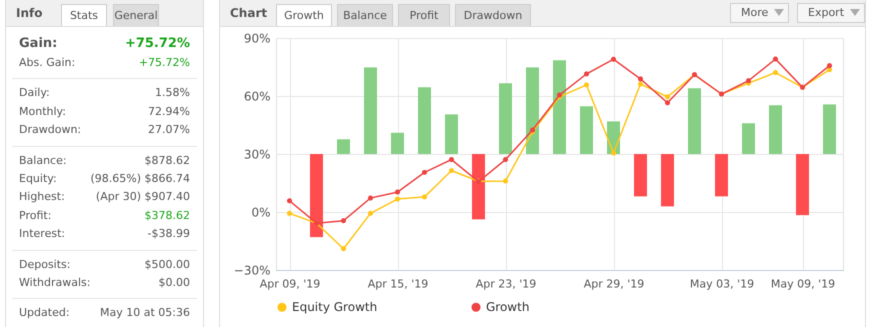 The image size is (870, 327). What do you see at coordinates (38, 178) in the screenshot?
I see `text: Equity:` at bounding box center [38, 178].